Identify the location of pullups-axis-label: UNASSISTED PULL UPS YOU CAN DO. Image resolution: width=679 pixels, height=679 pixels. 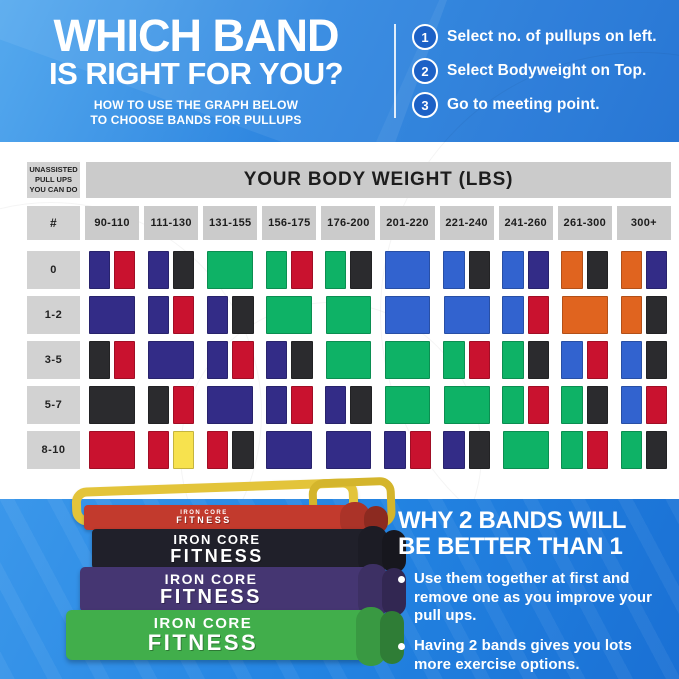
(53, 180).